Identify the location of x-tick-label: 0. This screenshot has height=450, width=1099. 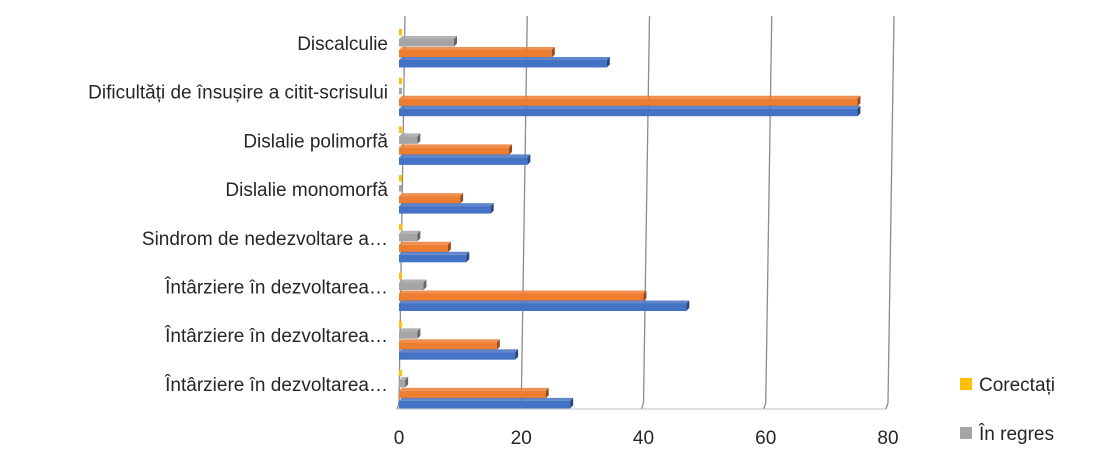
(399, 438).